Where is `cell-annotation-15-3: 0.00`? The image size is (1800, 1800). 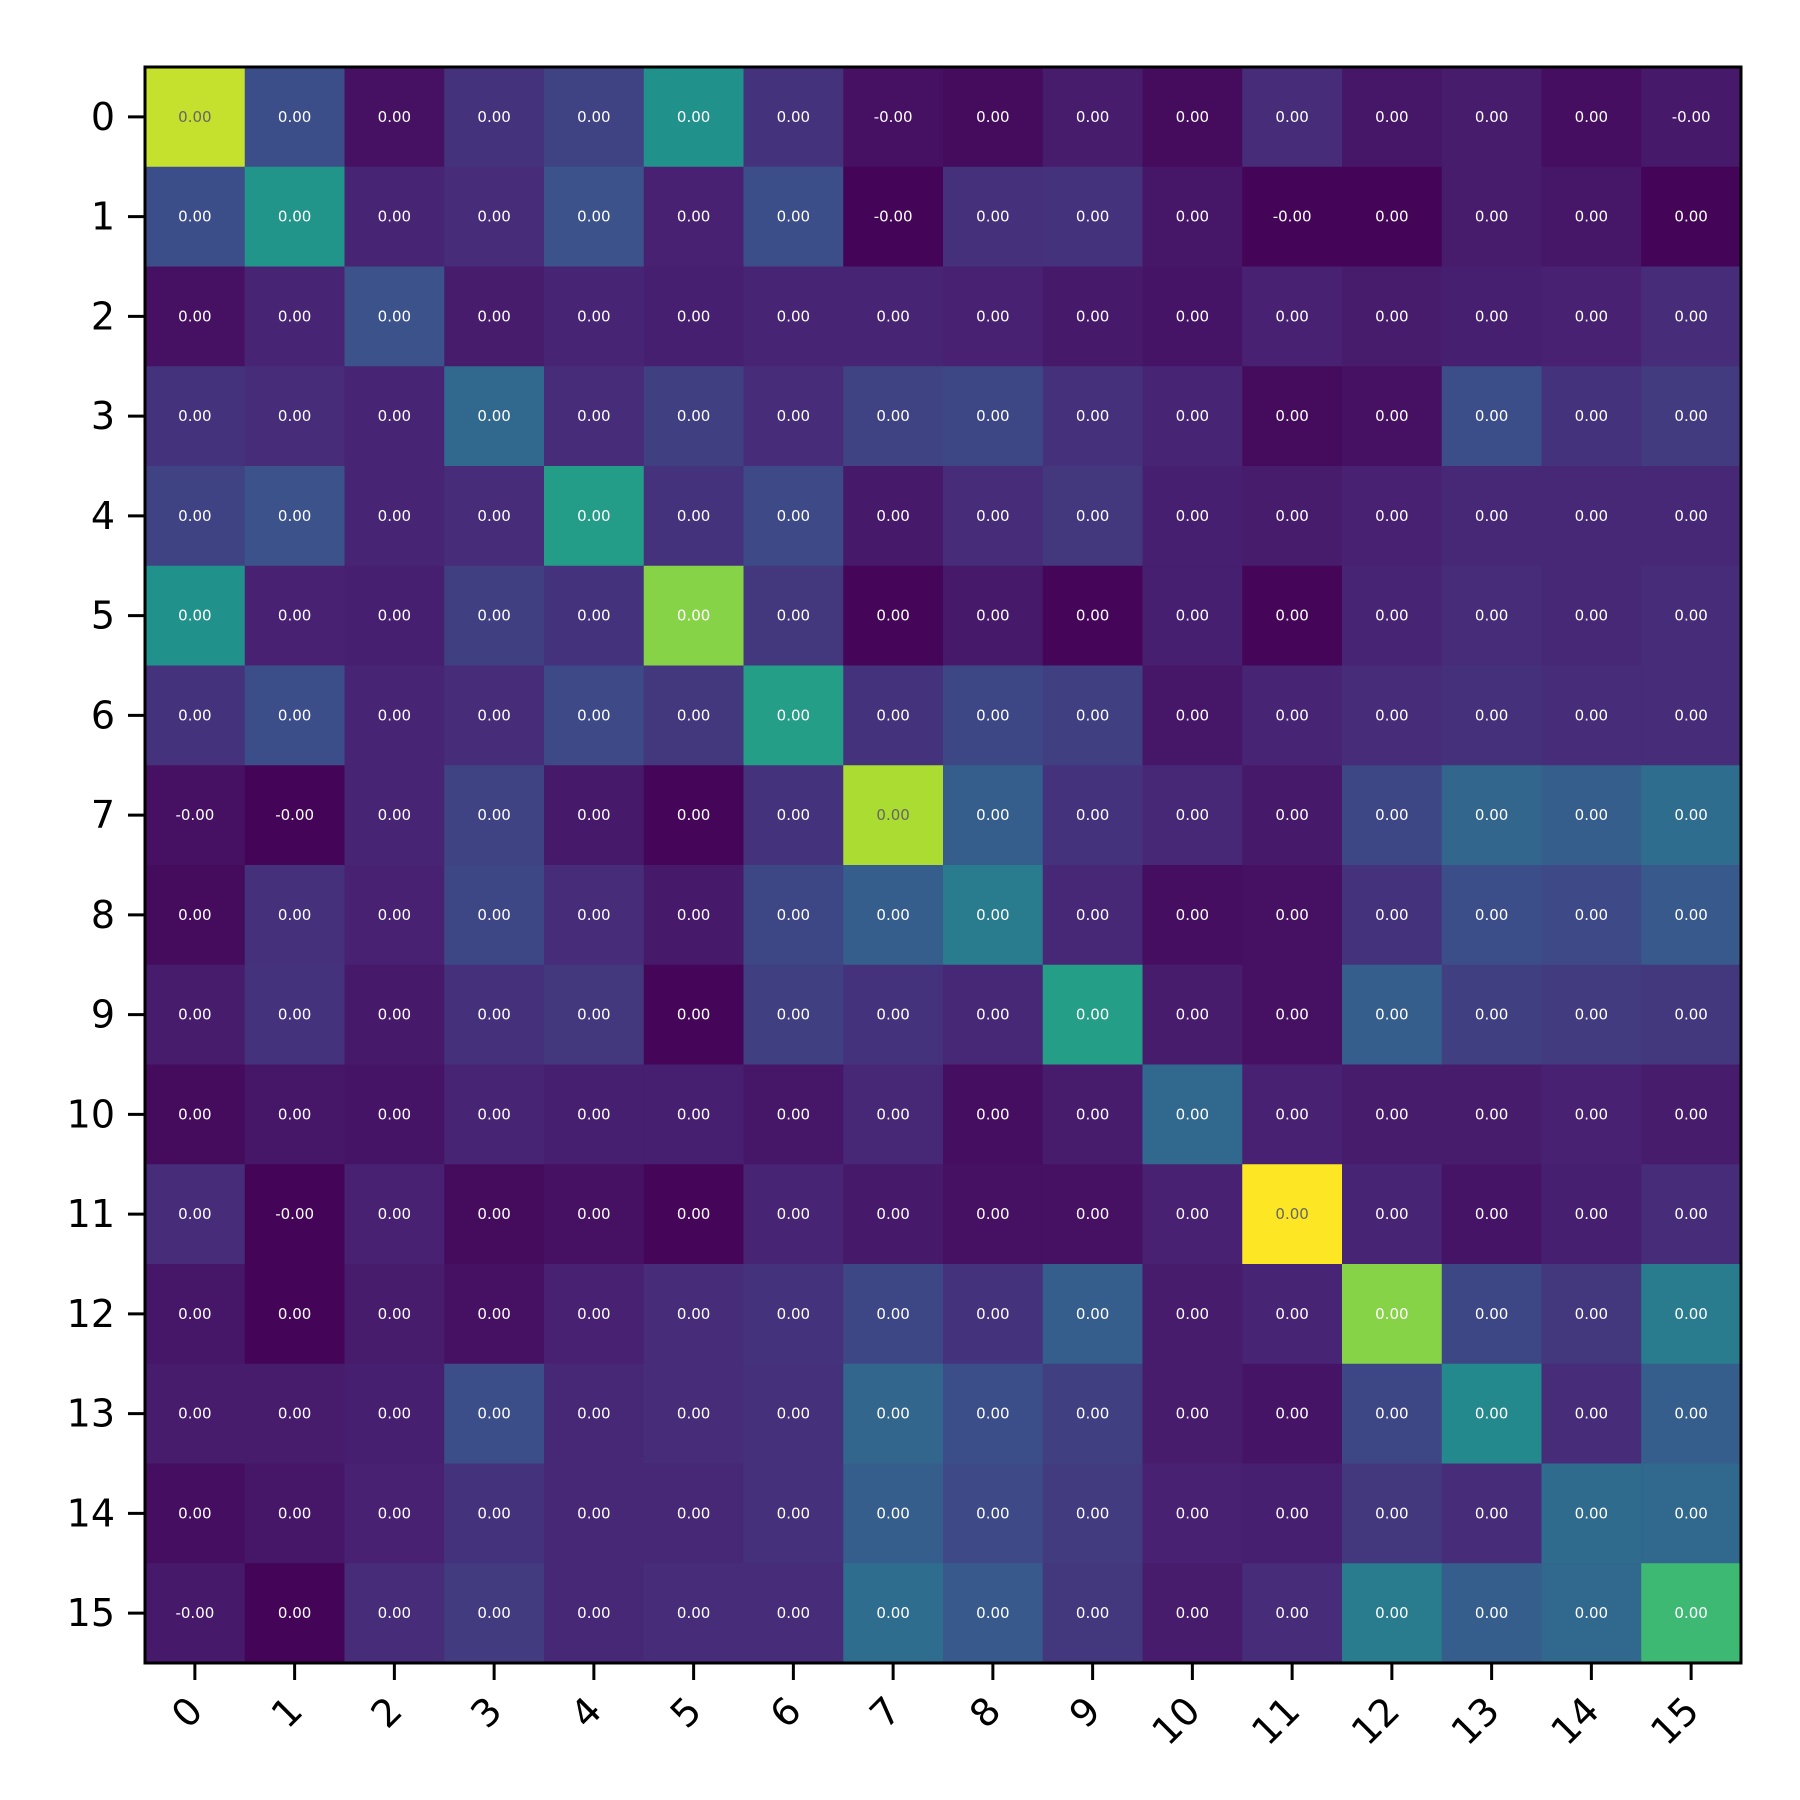 cell-annotation-15-3: 0.00 is located at coordinates (493, 1613).